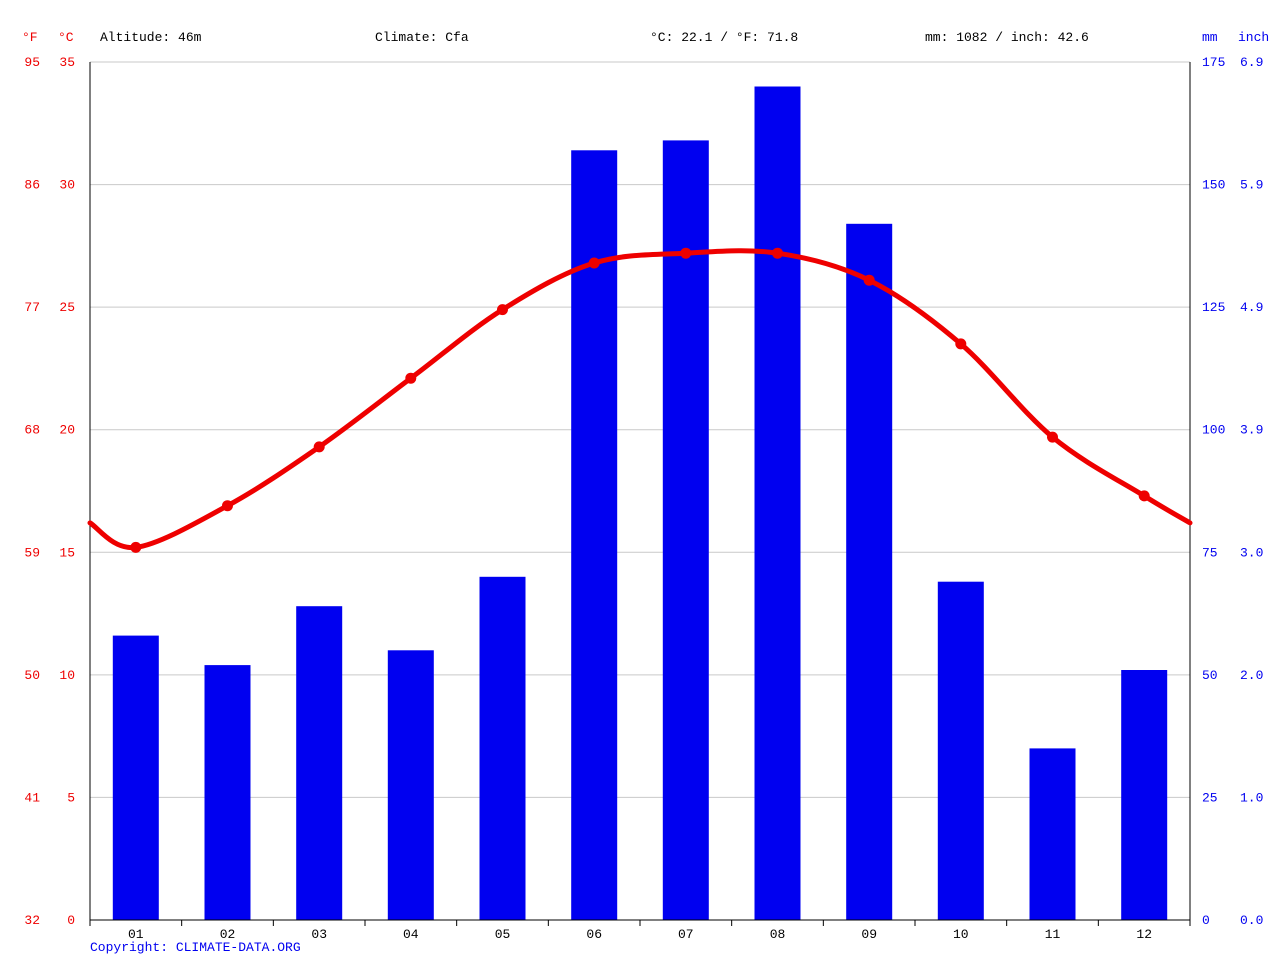 The width and height of the screenshot is (1280, 960). What do you see at coordinates (503, 934) in the screenshot?
I see `month-label: 05` at bounding box center [503, 934].